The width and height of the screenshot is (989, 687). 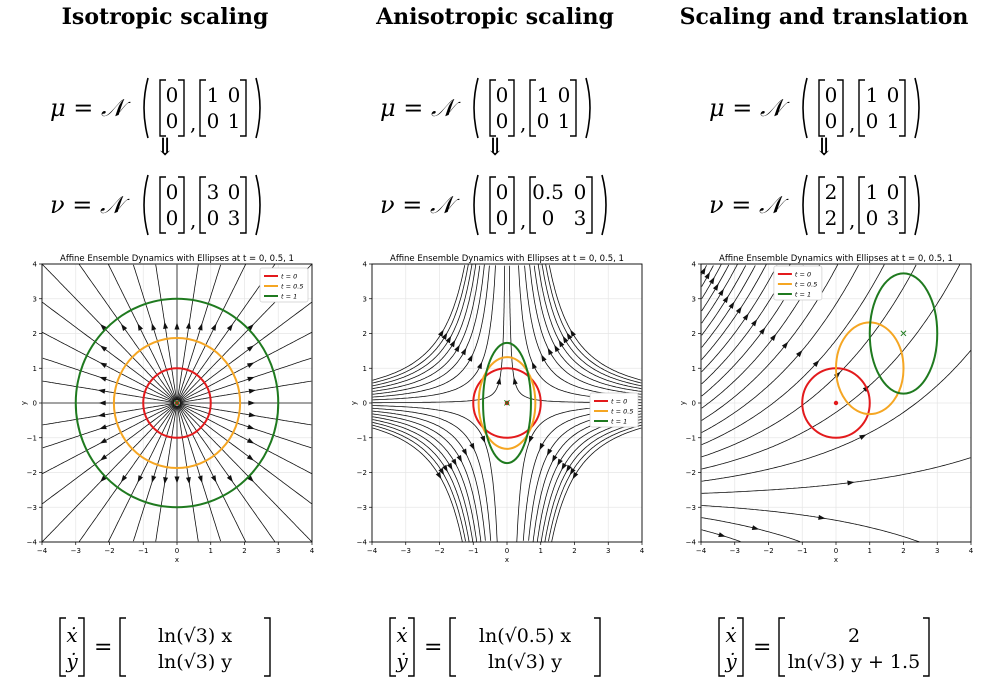 What do you see at coordinates (35, 369) in the screenshot?
I see `y-tick-label: 1` at bounding box center [35, 369].